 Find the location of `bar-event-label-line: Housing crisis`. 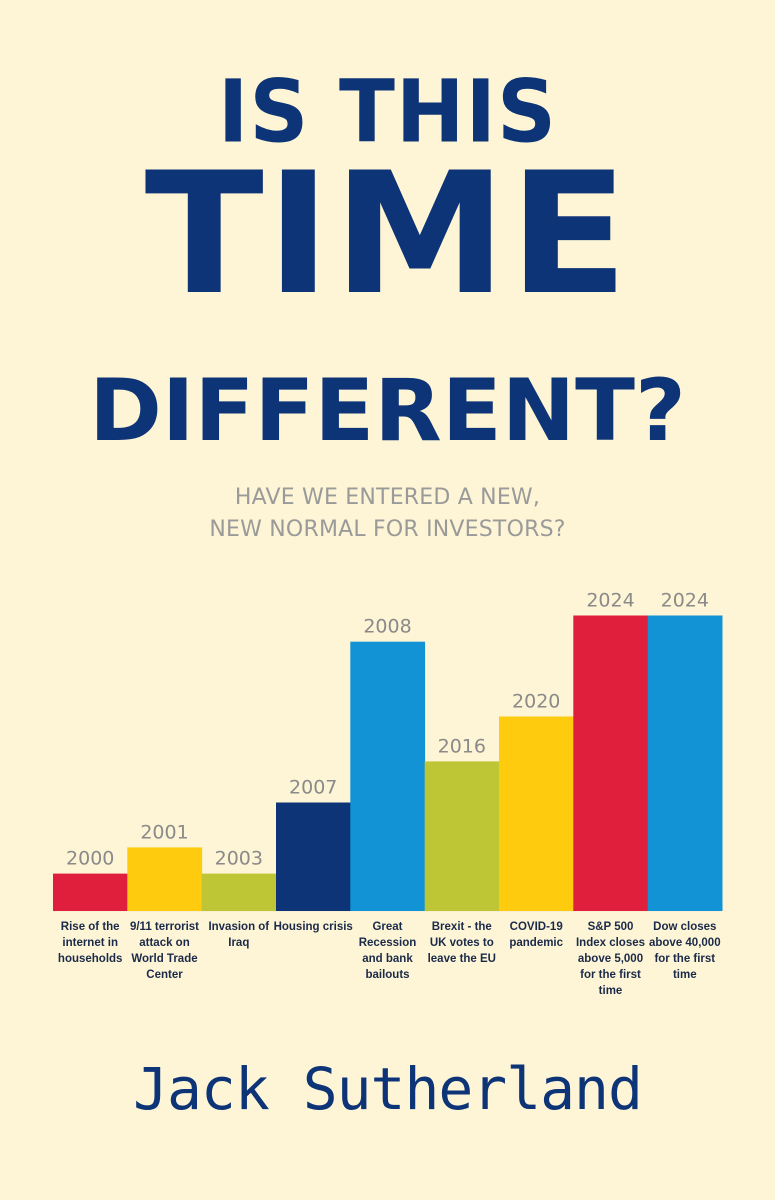

bar-event-label-line: Housing crisis is located at coordinates (313, 927).